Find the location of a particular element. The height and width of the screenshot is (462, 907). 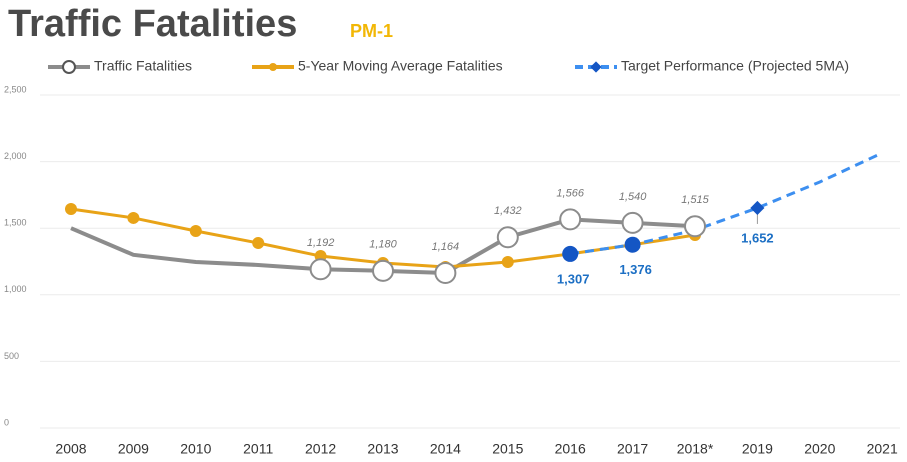

x-tick-label: 2019 is located at coordinates (757, 449).